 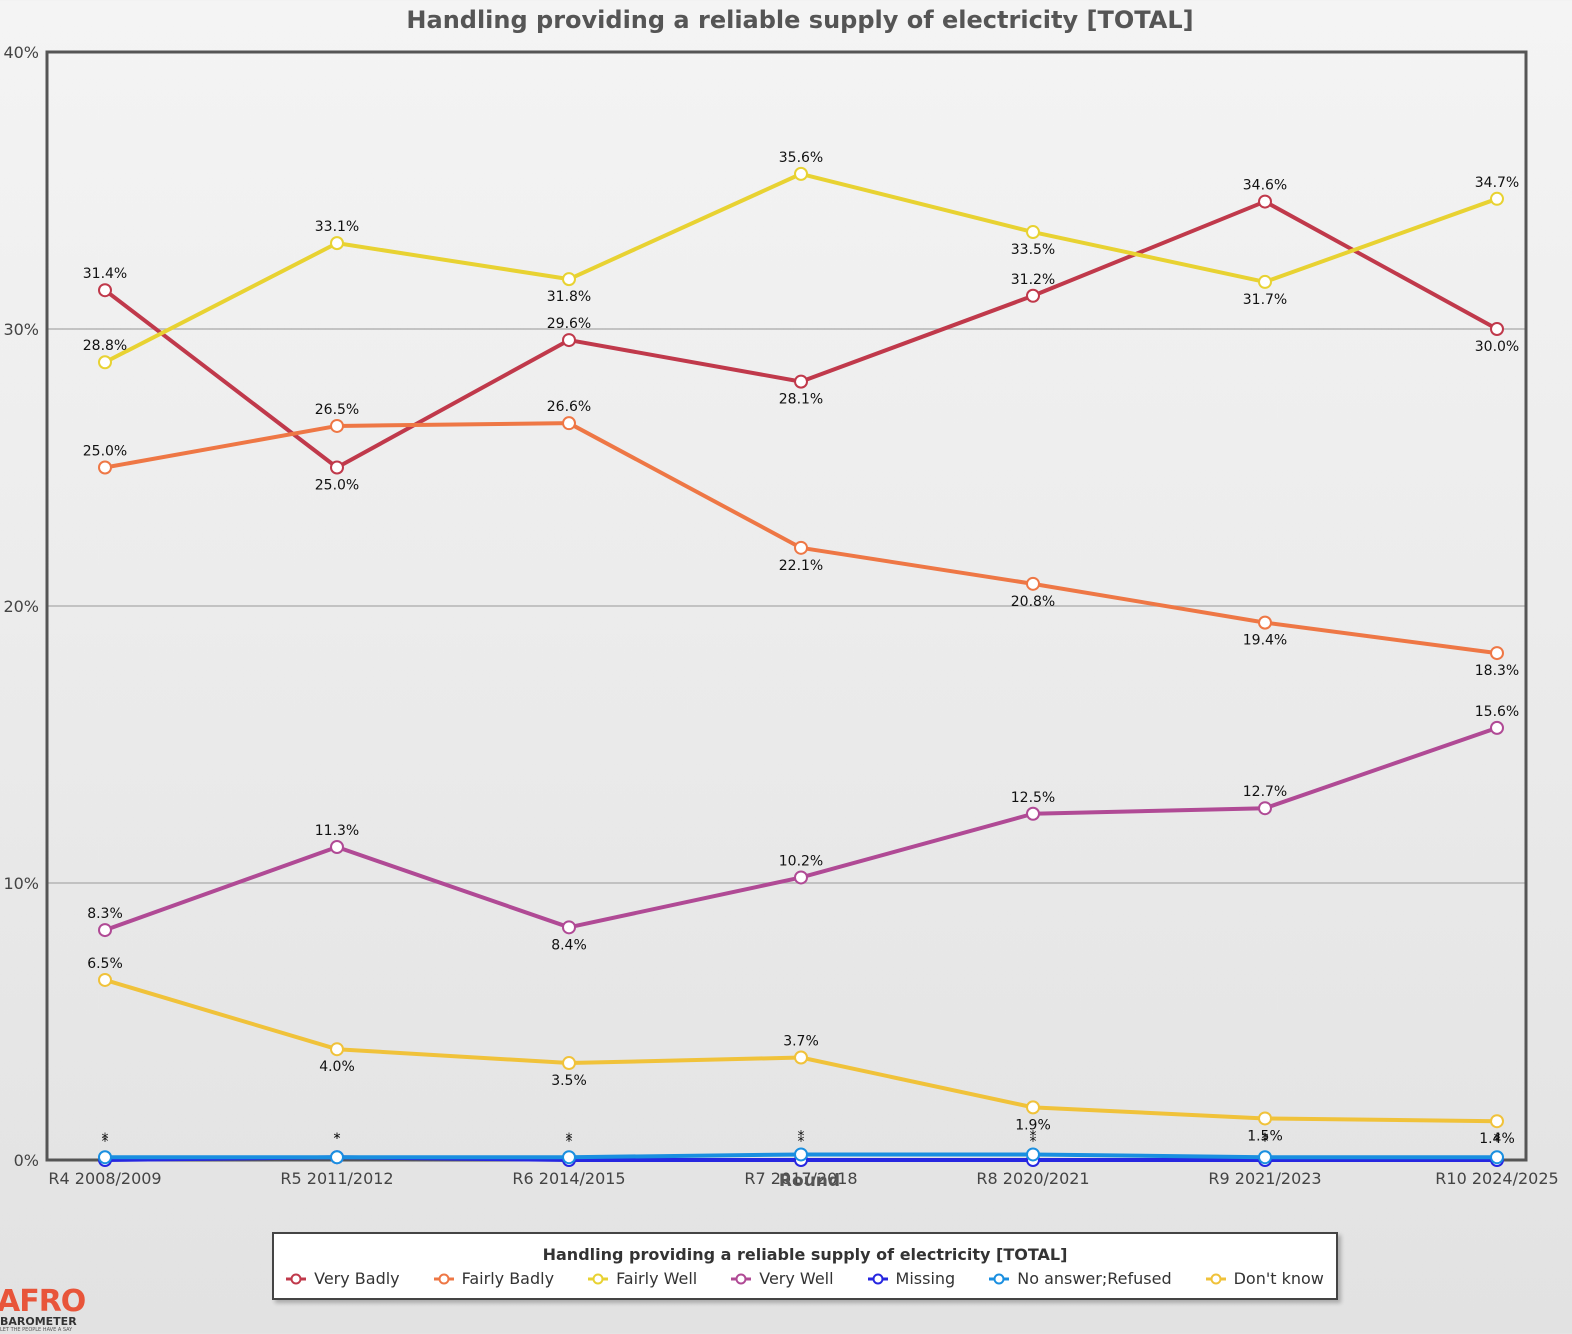 What do you see at coordinates (568, 1178) in the screenshot?
I see `x-tick-label: R6 2014/2015` at bounding box center [568, 1178].